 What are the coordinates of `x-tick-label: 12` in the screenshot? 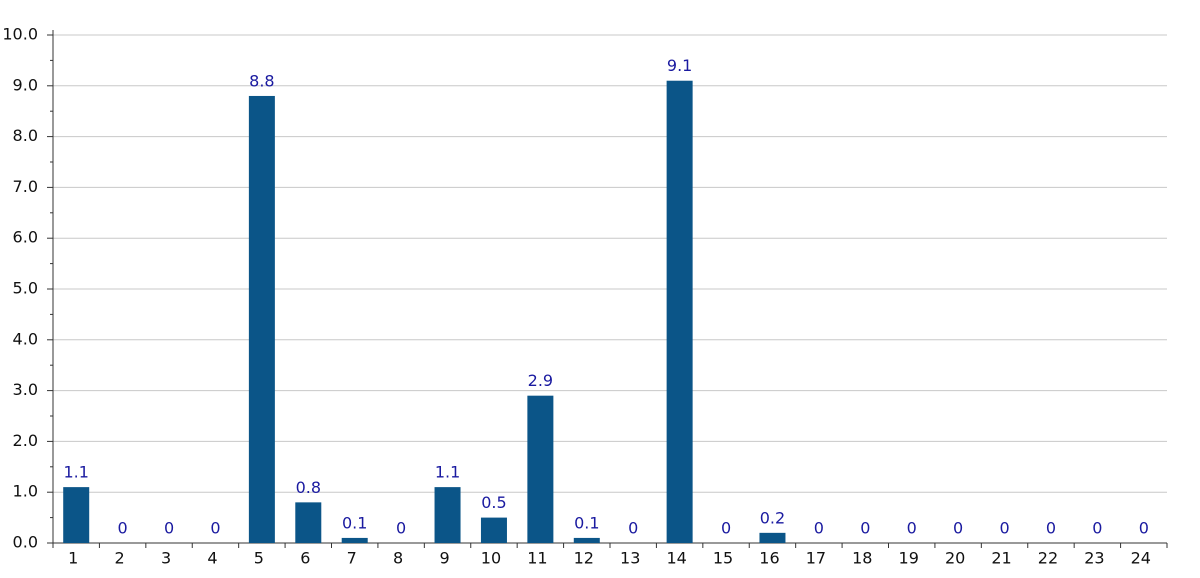 It's located at (584, 558).